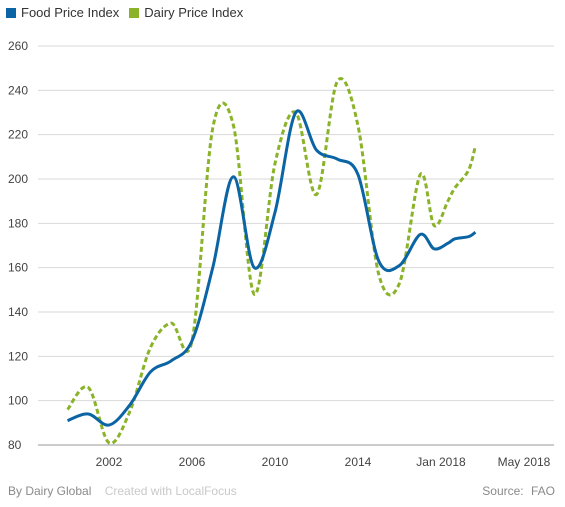 The width and height of the screenshot is (565, 507). I want to click on x-tick-label-2006: 2006, so click(192, 462).